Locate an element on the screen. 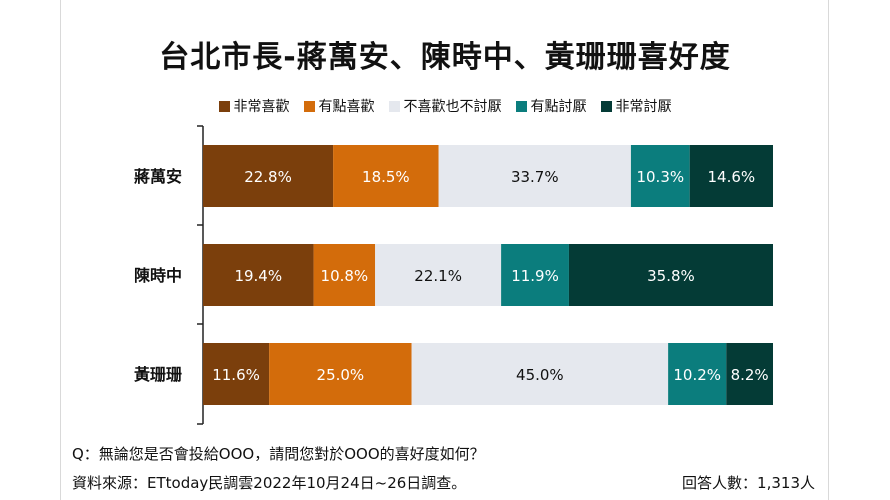  data-label: 33.7% is located at coordinates (535, 177).